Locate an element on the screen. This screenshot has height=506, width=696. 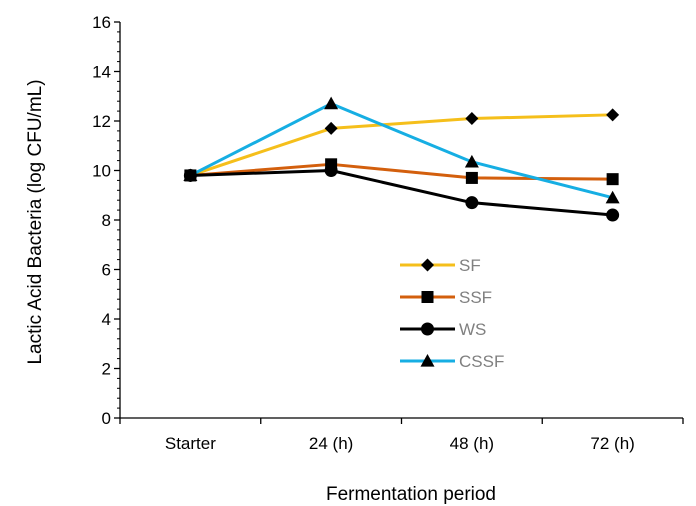
legend-label: CSSF is located at coordinates (481, 361).